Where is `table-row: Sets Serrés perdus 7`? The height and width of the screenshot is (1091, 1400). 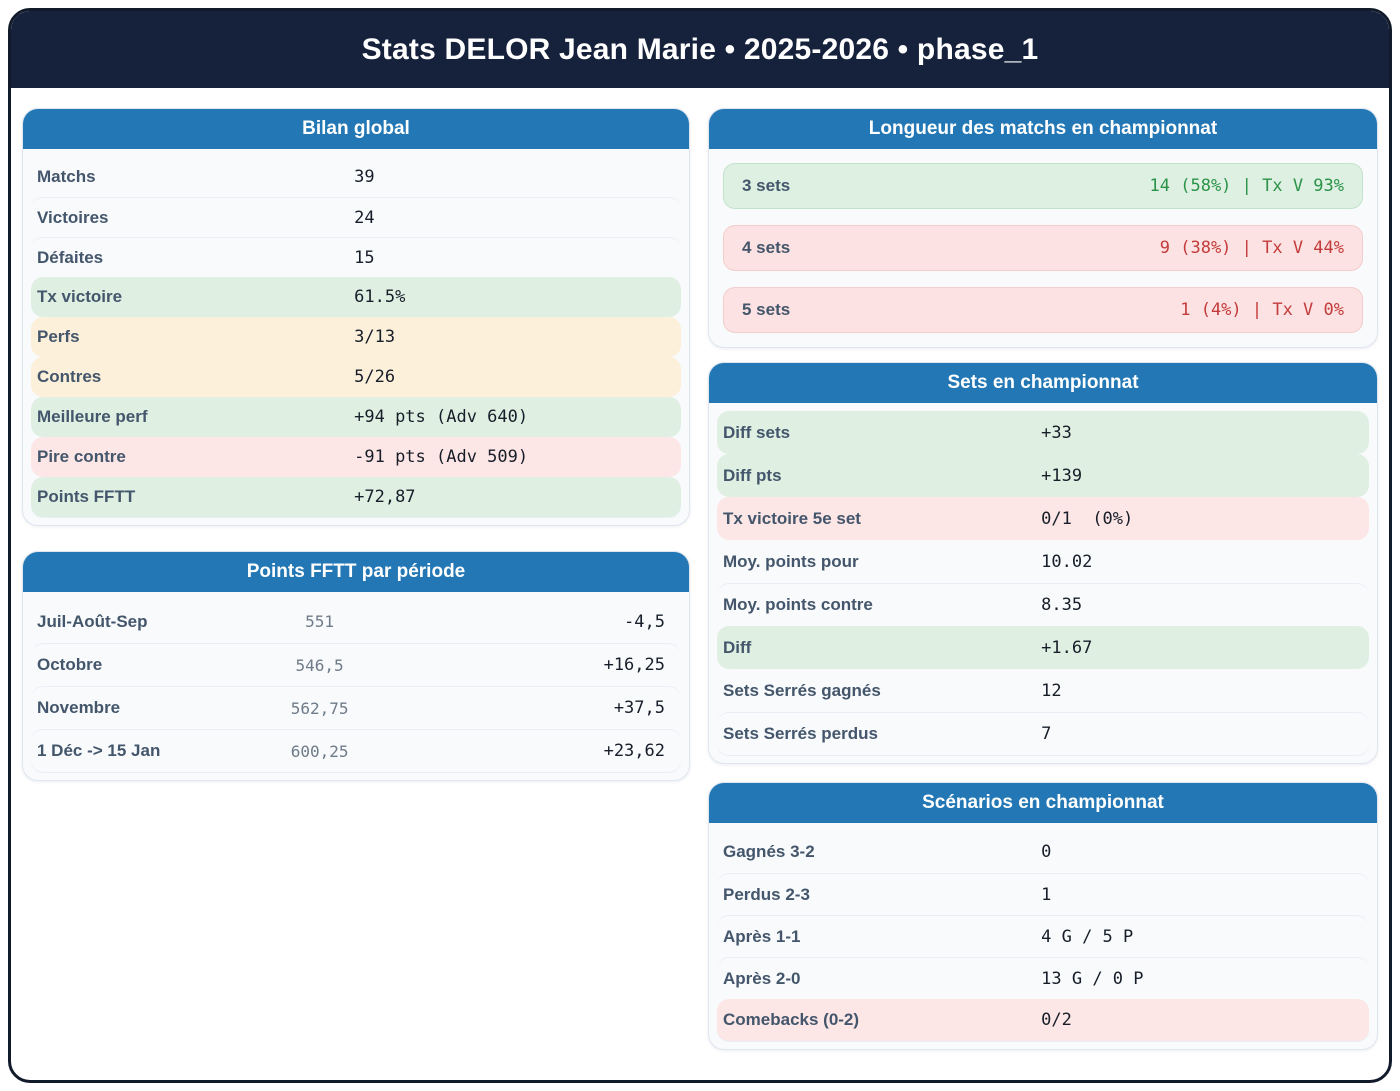
table-row: Sets Serrés perdus 7 is located at coordinates (1043, 733).